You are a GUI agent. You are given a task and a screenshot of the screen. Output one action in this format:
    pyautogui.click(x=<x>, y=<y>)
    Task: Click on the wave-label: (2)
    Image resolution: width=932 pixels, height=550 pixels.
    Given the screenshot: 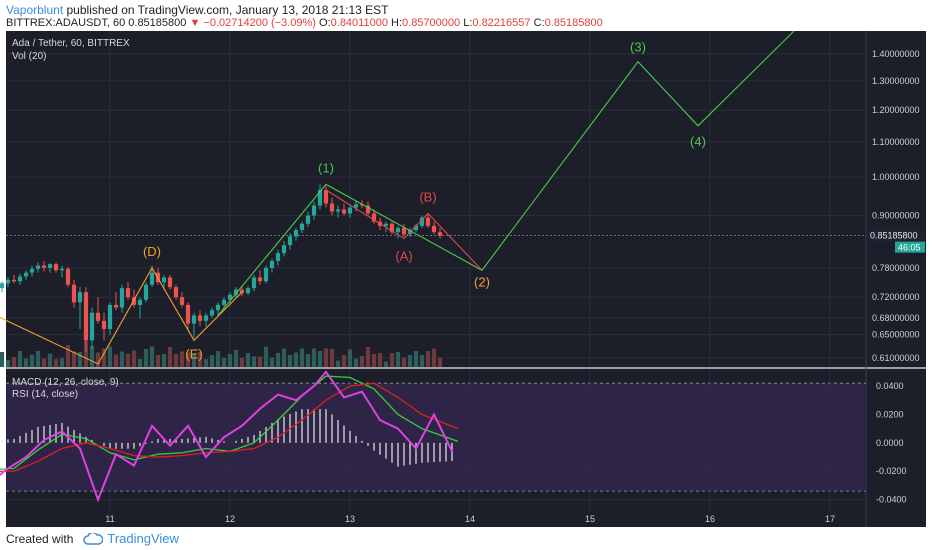 What is the action you would take?
    pyautogui.click(x=482, y=281)
    